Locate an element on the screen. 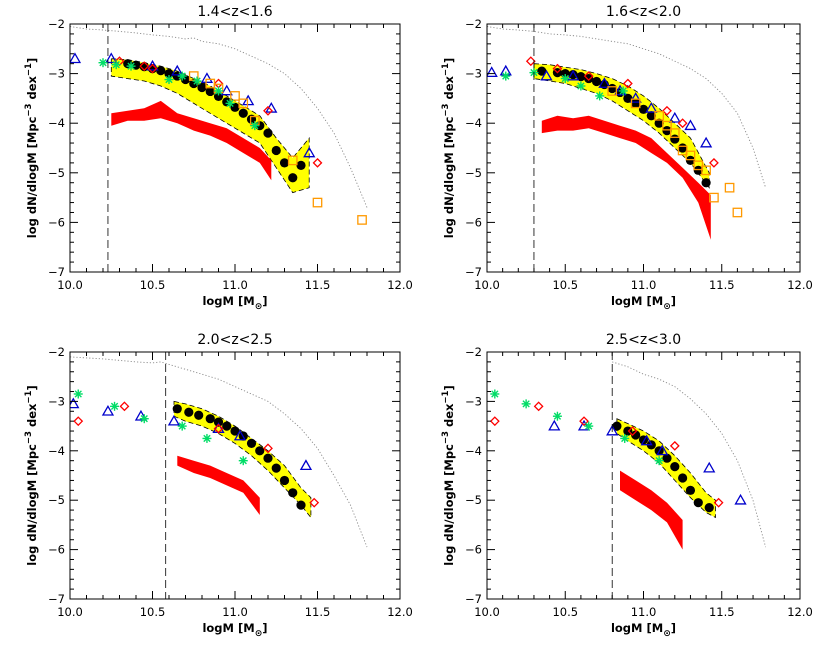 The image size is (830, 646). y-tick-label: −6 is located at coordinates (56, 550).